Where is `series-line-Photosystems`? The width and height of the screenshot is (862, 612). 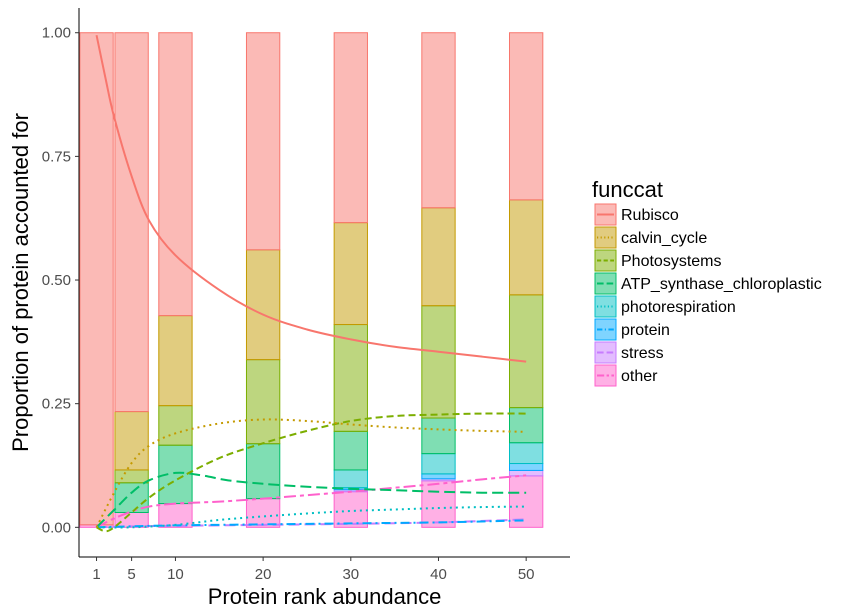 series-line-Photosystems is located at coordinates (311, 472).